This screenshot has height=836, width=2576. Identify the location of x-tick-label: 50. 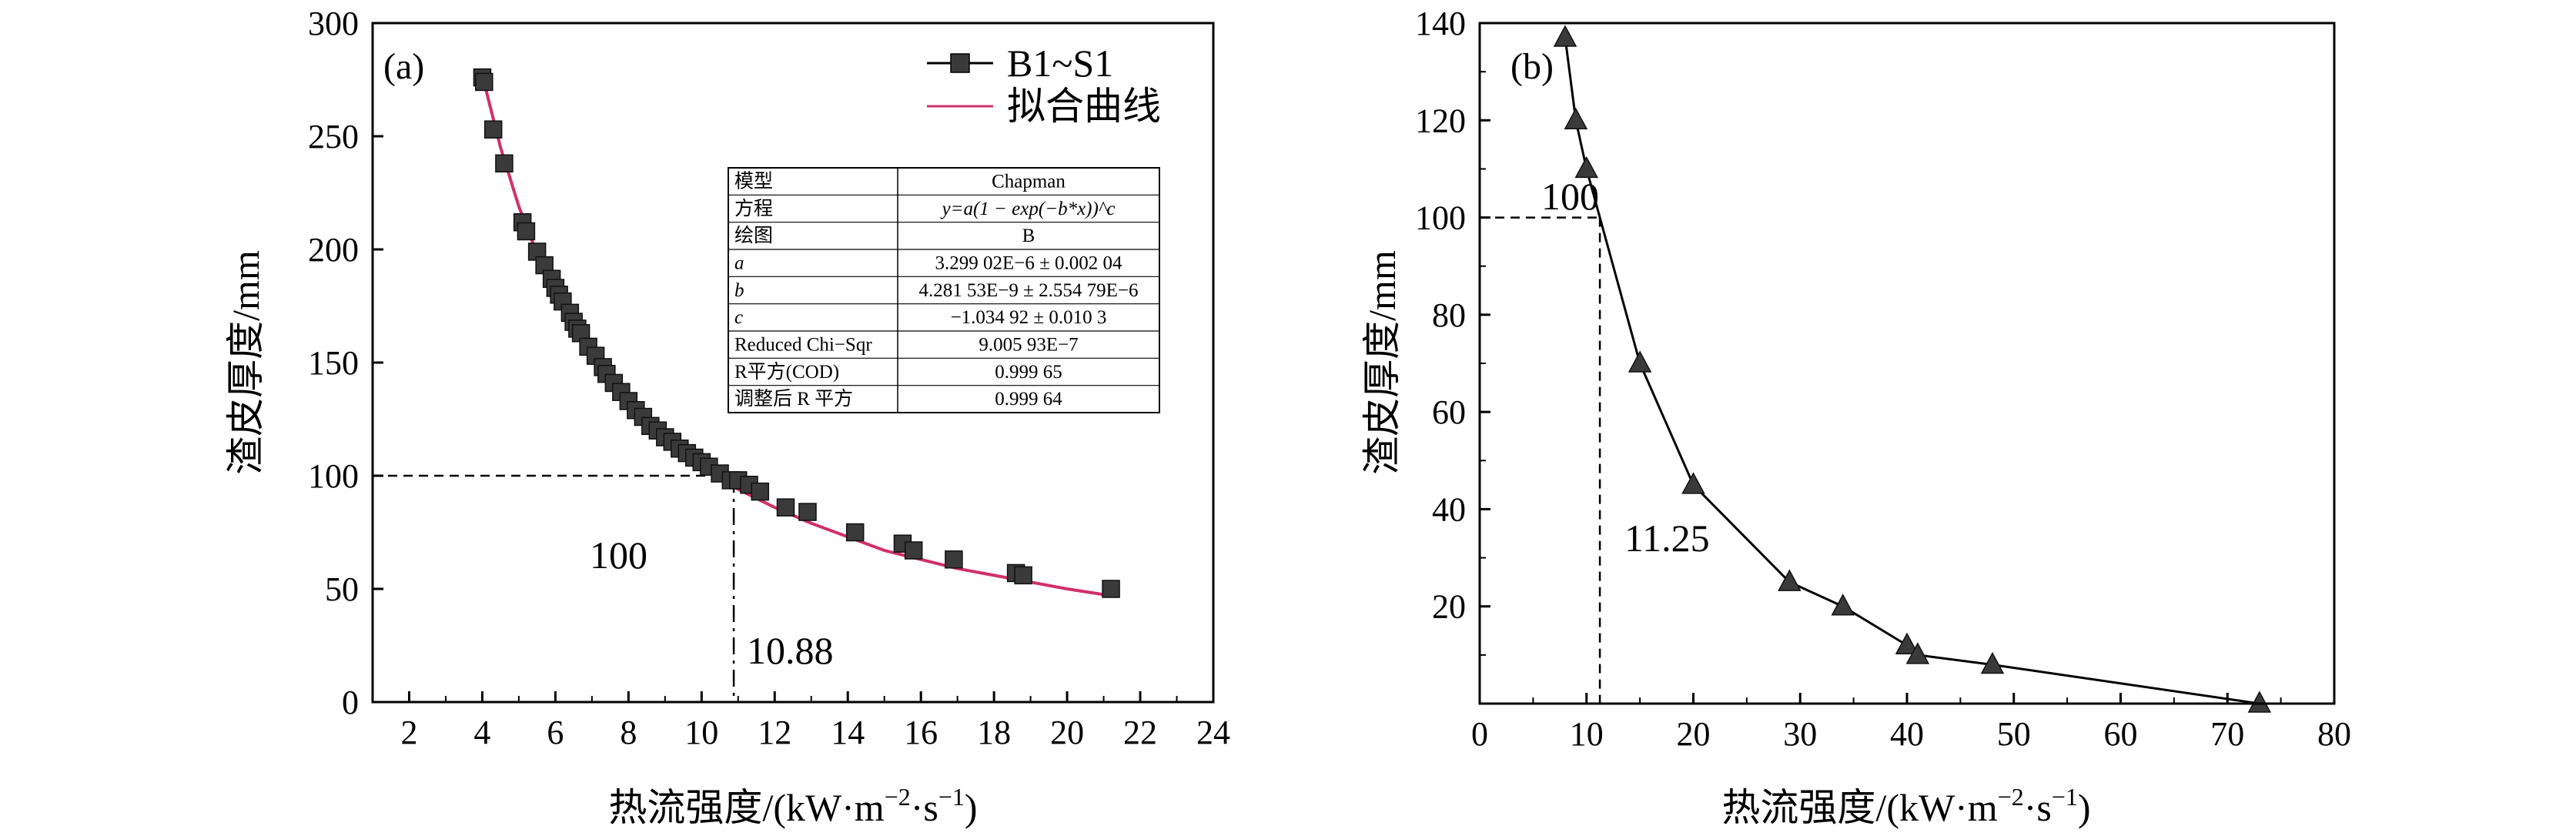
(2014, 734).